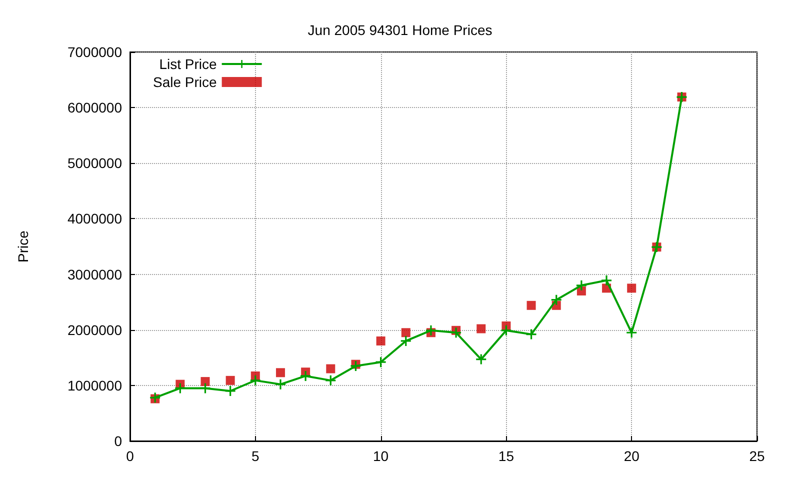  Describe the element at coordinates (94, 163) in the screenshot. I see `y-tick-label: 5000000` at that location.